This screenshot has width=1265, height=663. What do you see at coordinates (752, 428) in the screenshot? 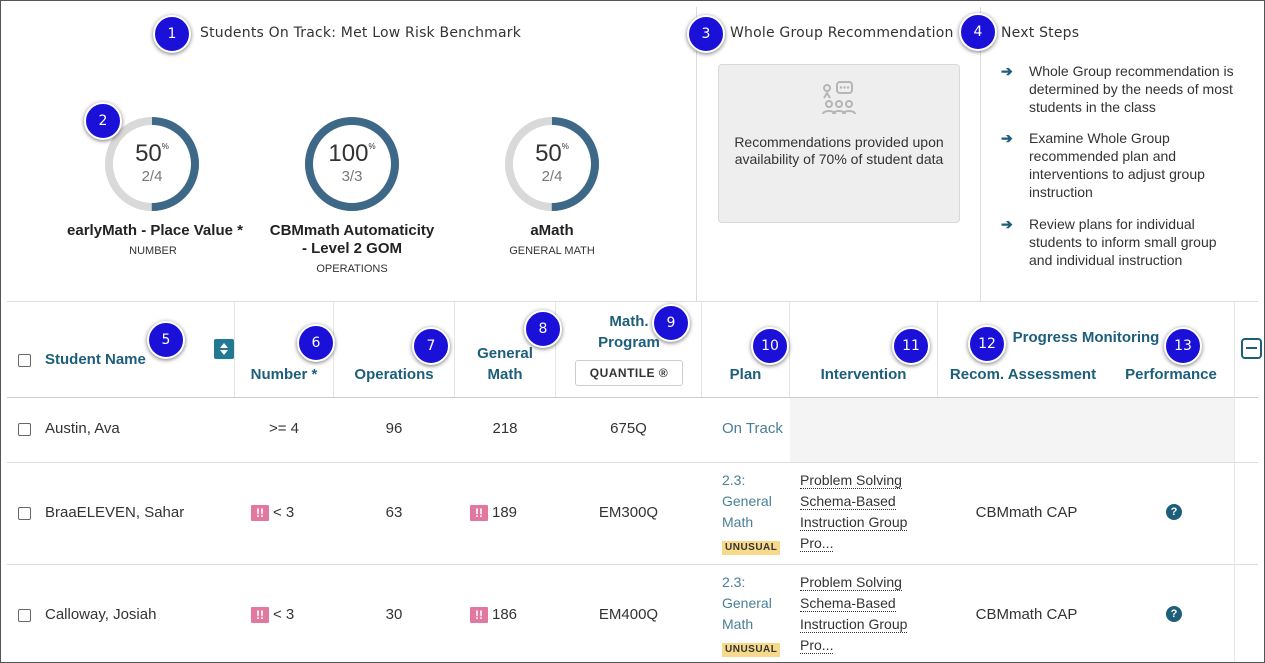
I see `plan-link: On Track` at bounding box center [752, 428].